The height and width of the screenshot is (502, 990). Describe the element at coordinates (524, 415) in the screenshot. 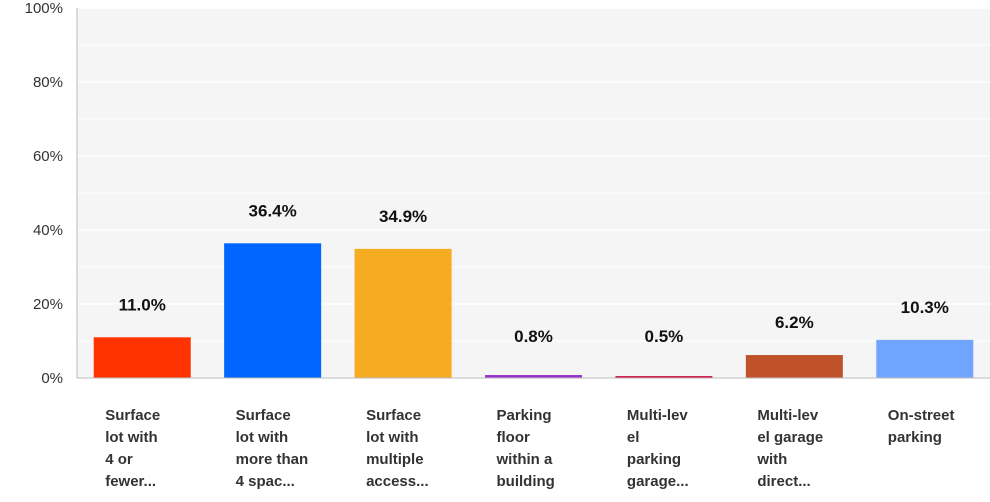

I see `category-label-line: Parking` at that location.